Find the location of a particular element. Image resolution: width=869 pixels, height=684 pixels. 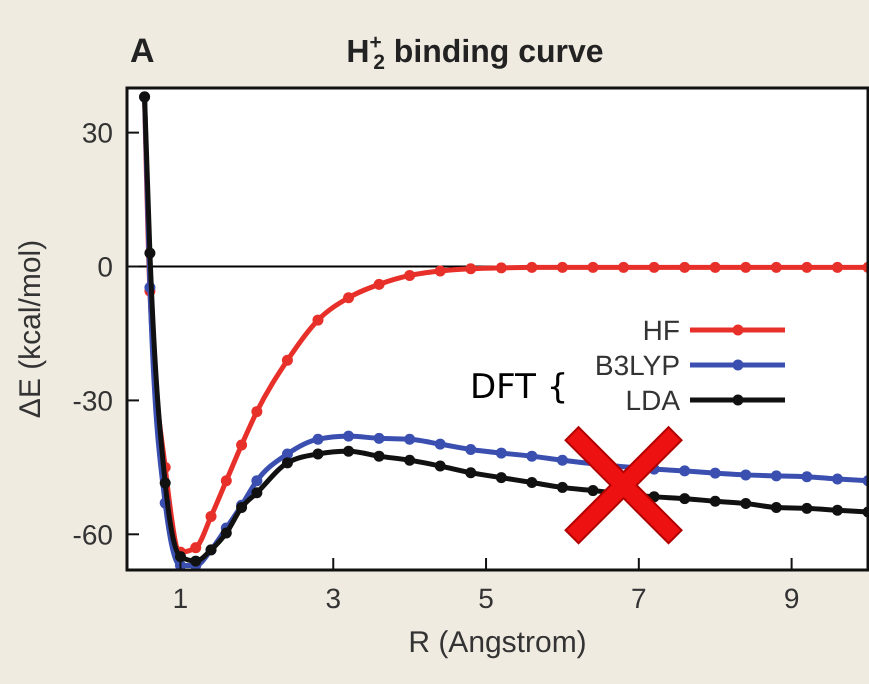

legend-label: LDA is located at coordinates (653, 400).